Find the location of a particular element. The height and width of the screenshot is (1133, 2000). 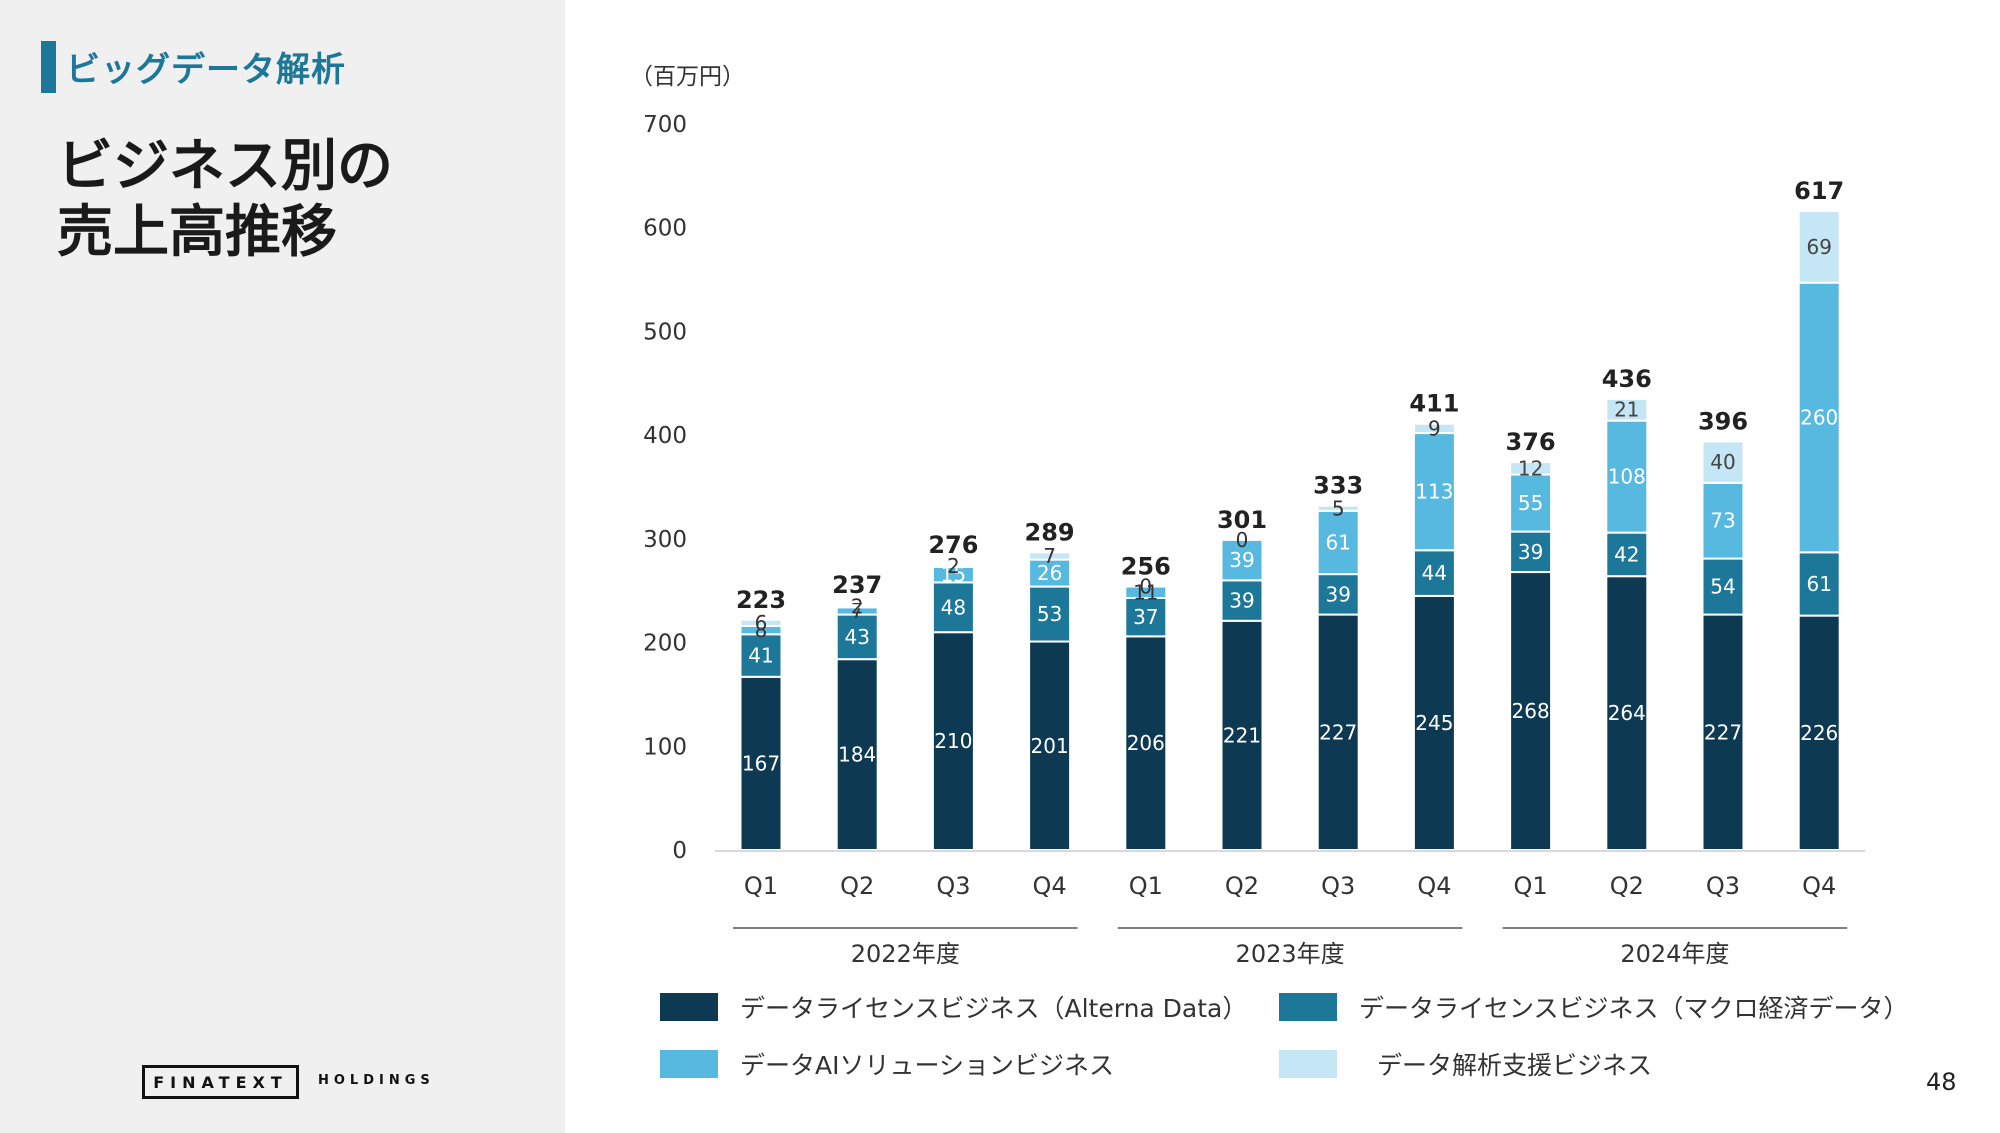

page-title: ビジネス別の 売上高推移 is located at coordinates (225, 199).